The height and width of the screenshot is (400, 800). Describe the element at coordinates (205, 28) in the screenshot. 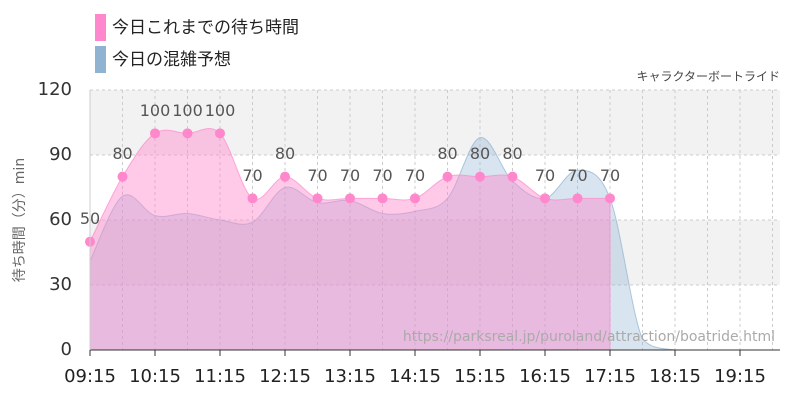

I see `legend-label: 今日これまでの待ち時間` at that location.